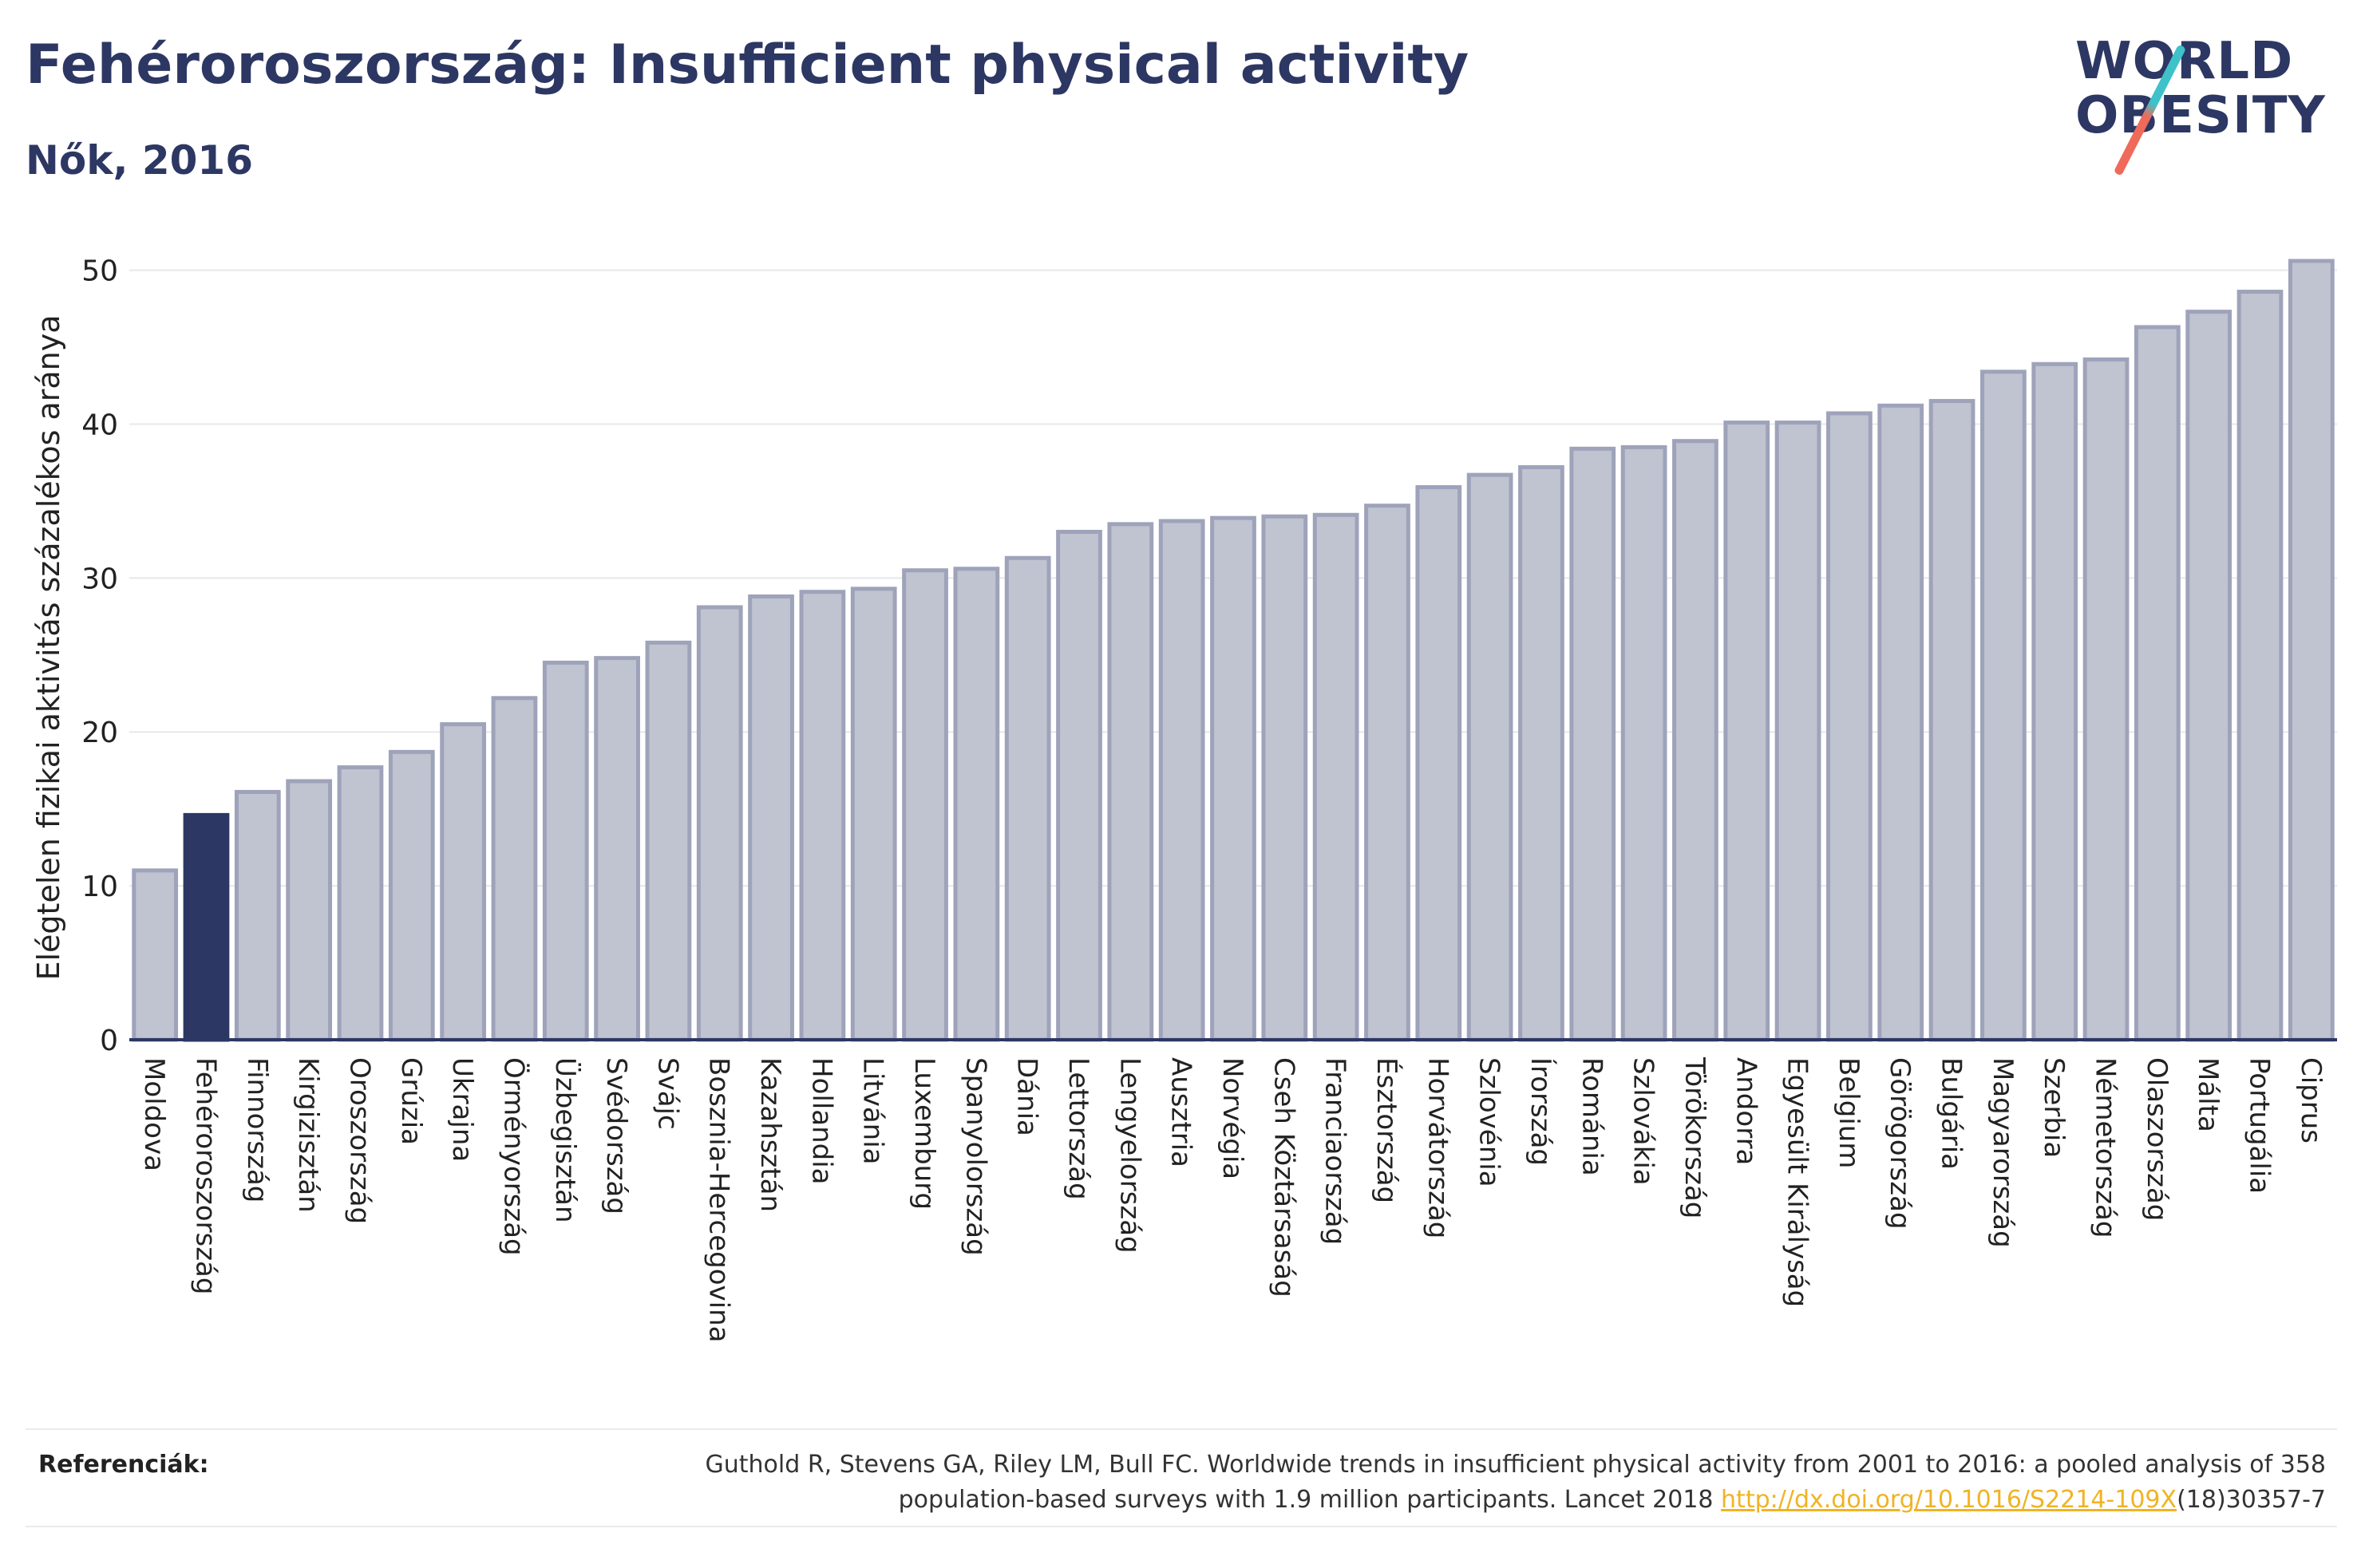 This screenshot has width=2361, height=1568. Describe the element at coordinates (109, 1041) in the screenshot. I see `y-tick-label: 0` at that location.